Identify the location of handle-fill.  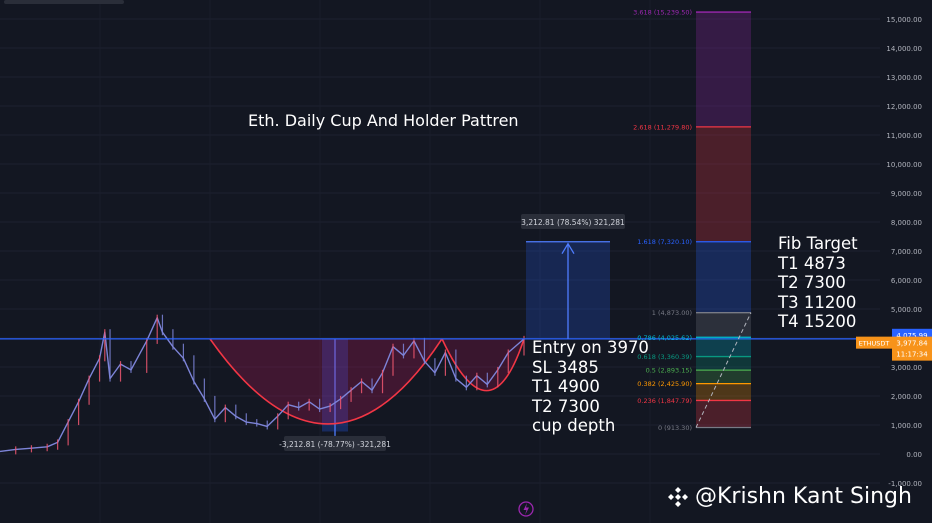
(483, 364).